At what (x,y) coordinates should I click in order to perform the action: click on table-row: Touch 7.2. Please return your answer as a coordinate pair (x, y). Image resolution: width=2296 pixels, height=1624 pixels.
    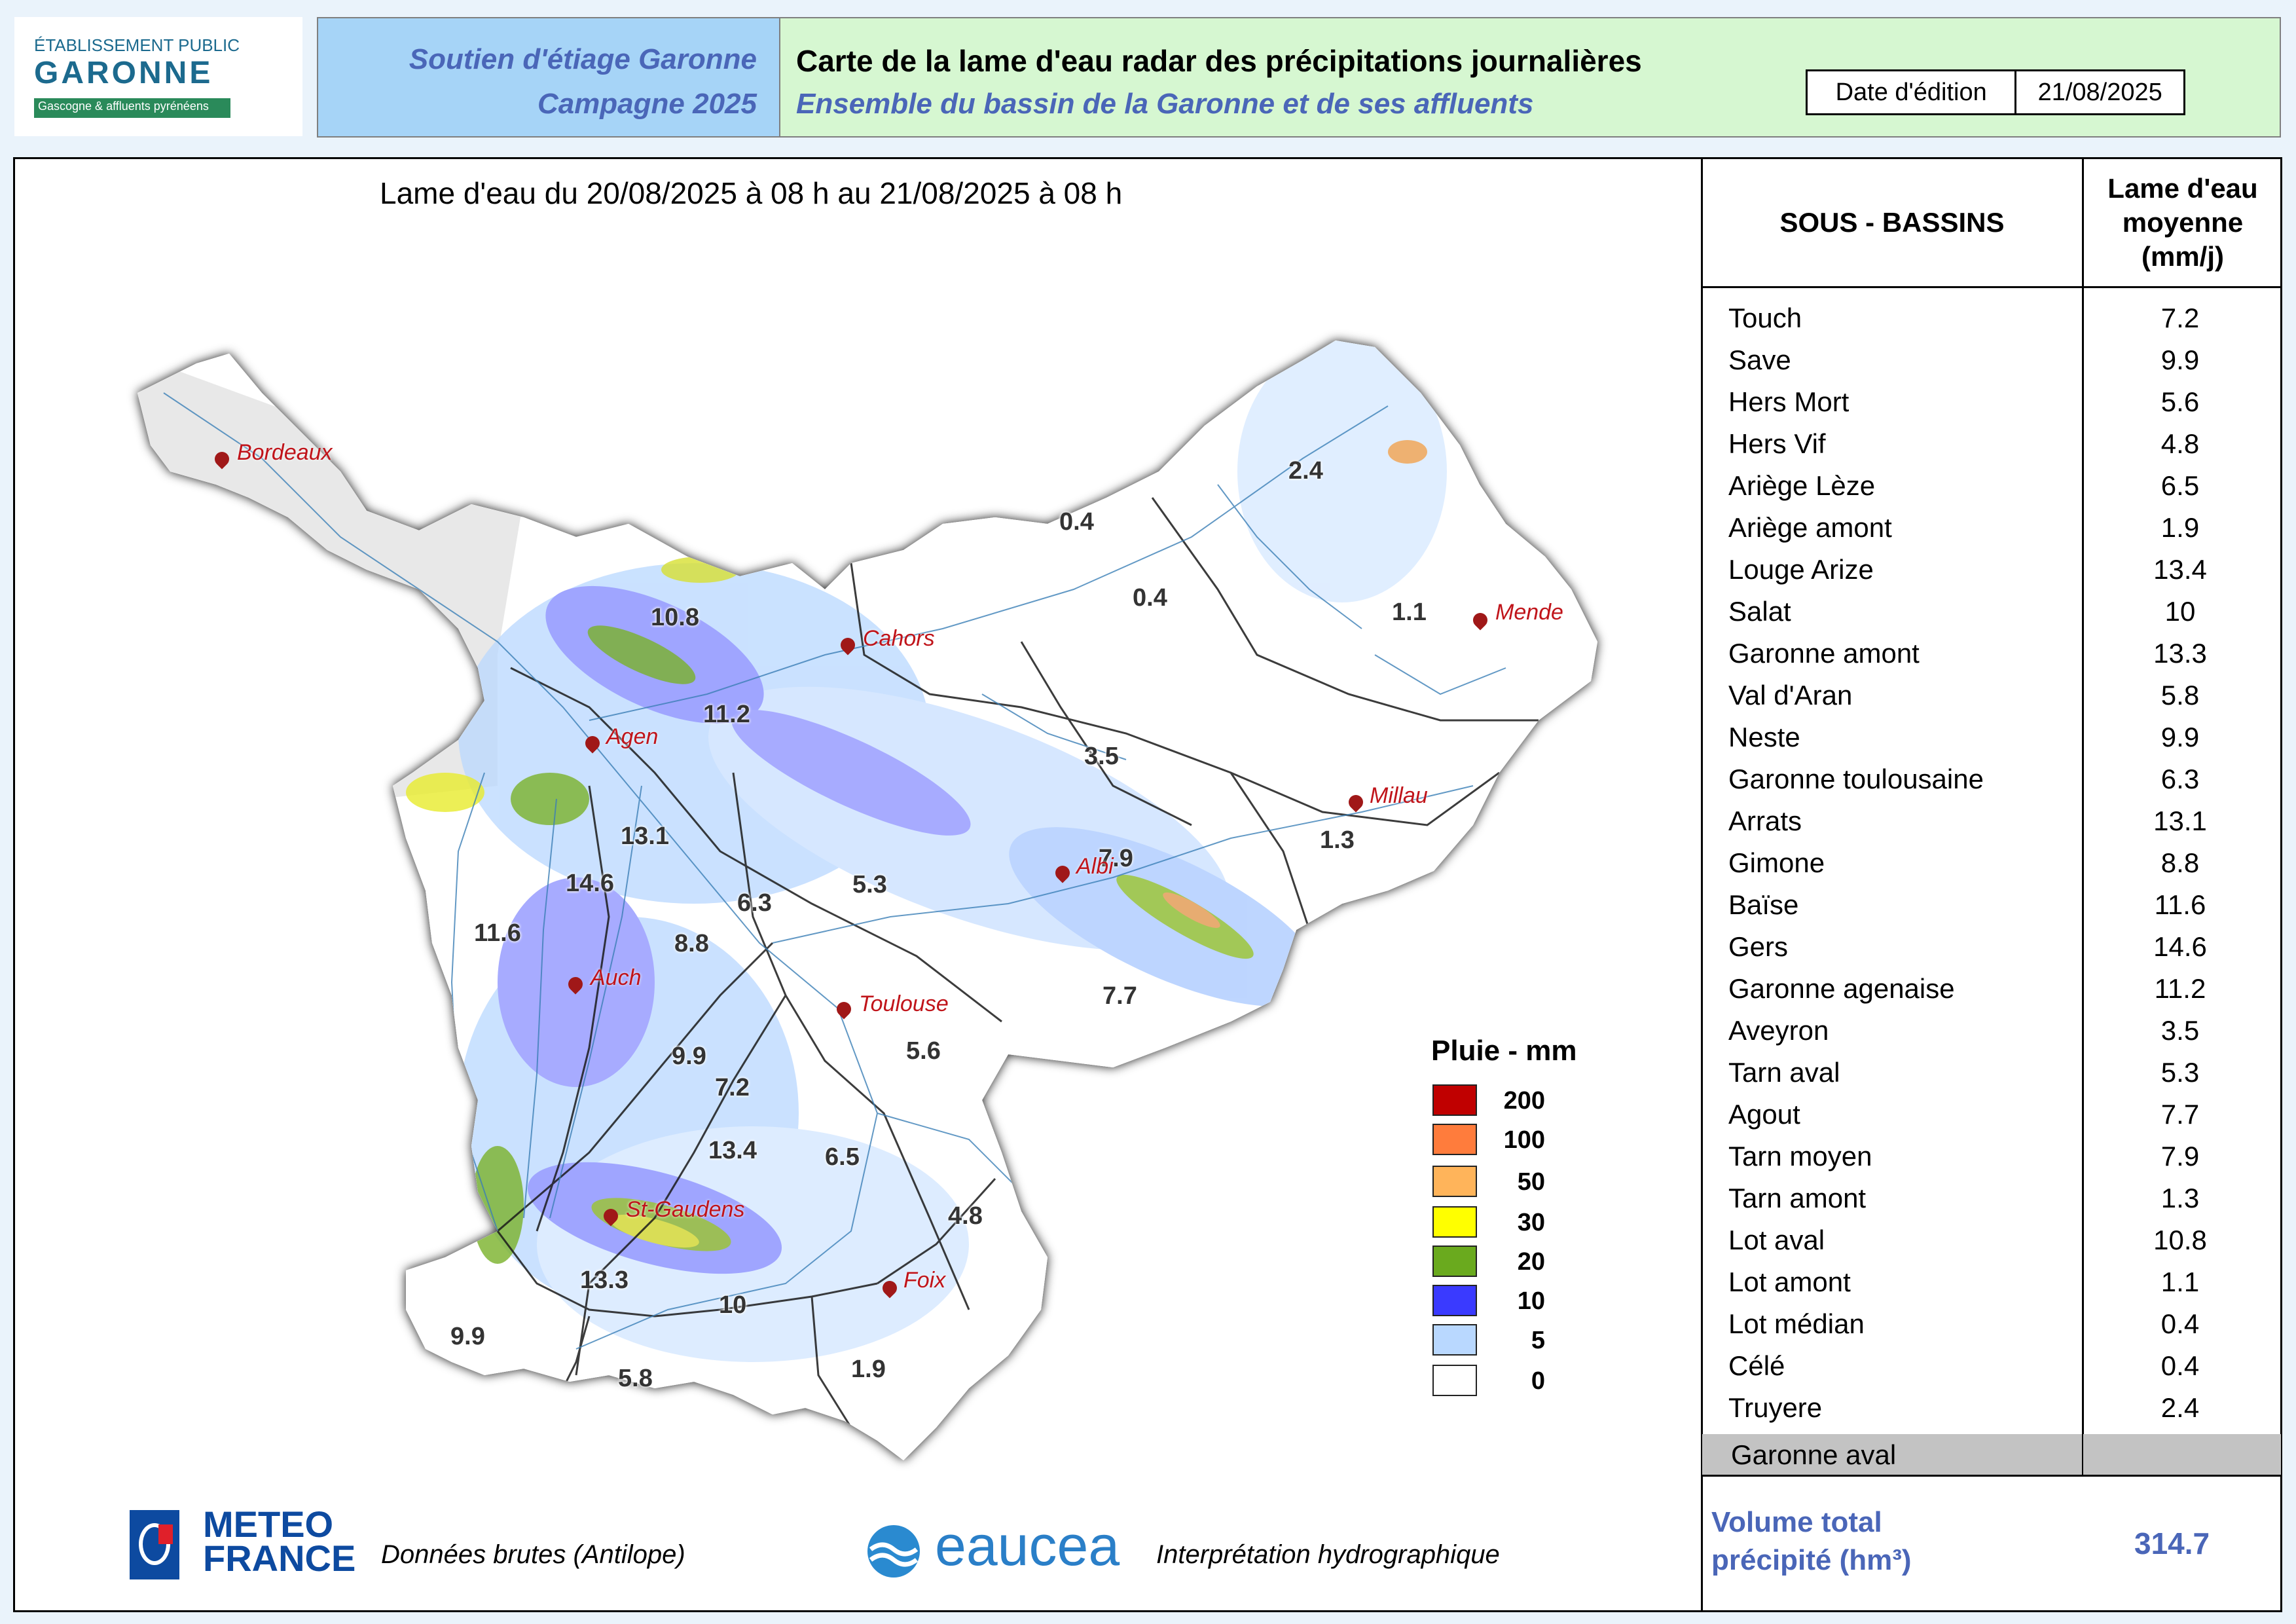
    Looking at the image, I should click on (2003, 318).